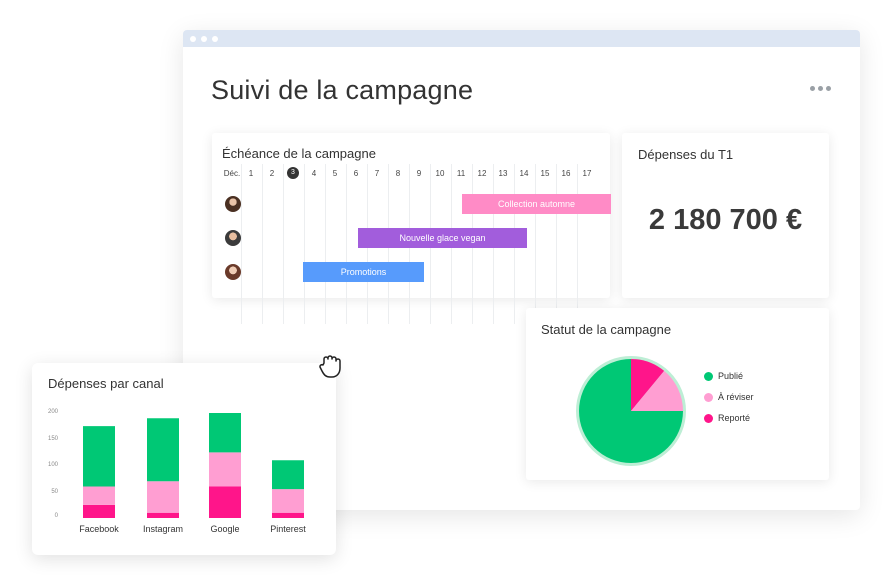 The width and height of the screenshot is (891, 583). I want to click on x-axis-label: Pinterest, so click(288, 529).